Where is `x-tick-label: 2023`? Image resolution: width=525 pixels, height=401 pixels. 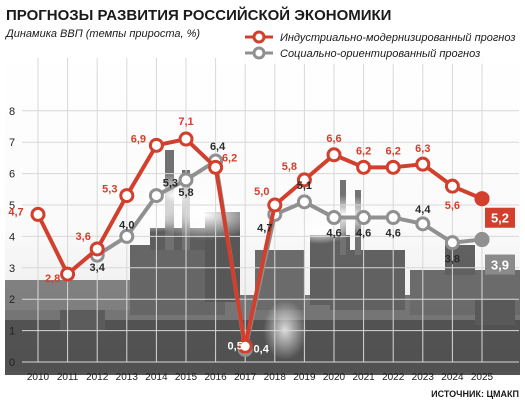
x-tick-label: 2023 is located at coordinates (423, 377).